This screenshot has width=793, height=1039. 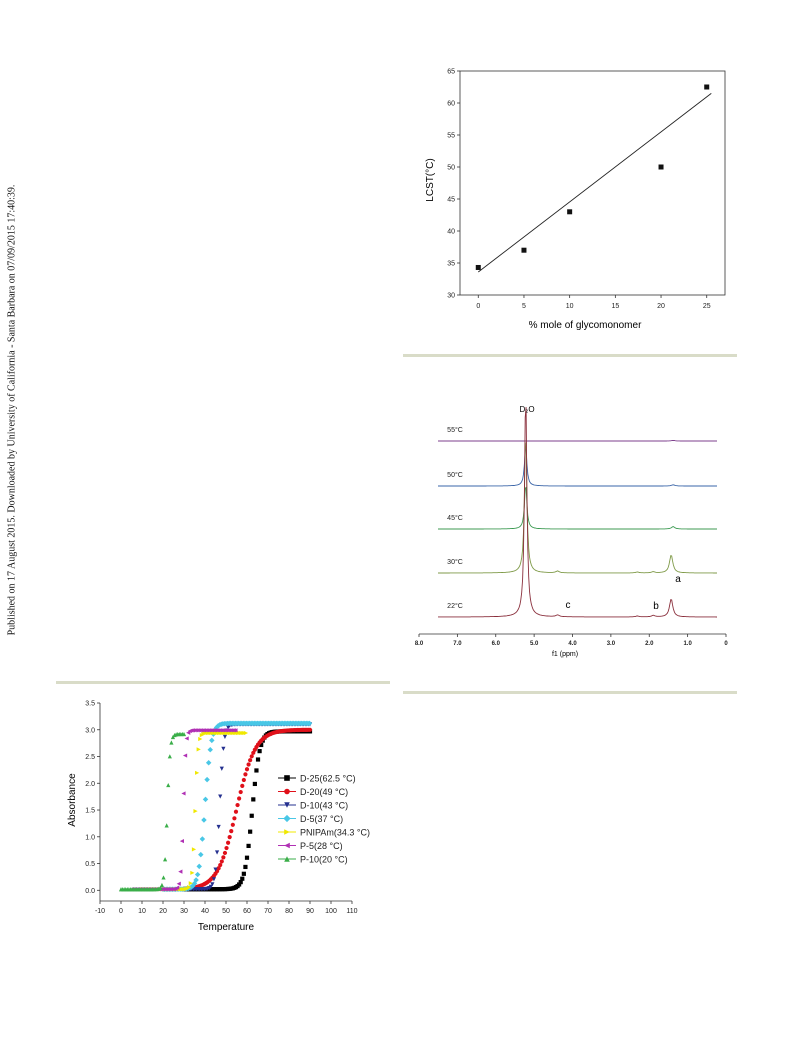 I want to click on nmr-x-tick-label: 5.0, so click(x=534, y=644).